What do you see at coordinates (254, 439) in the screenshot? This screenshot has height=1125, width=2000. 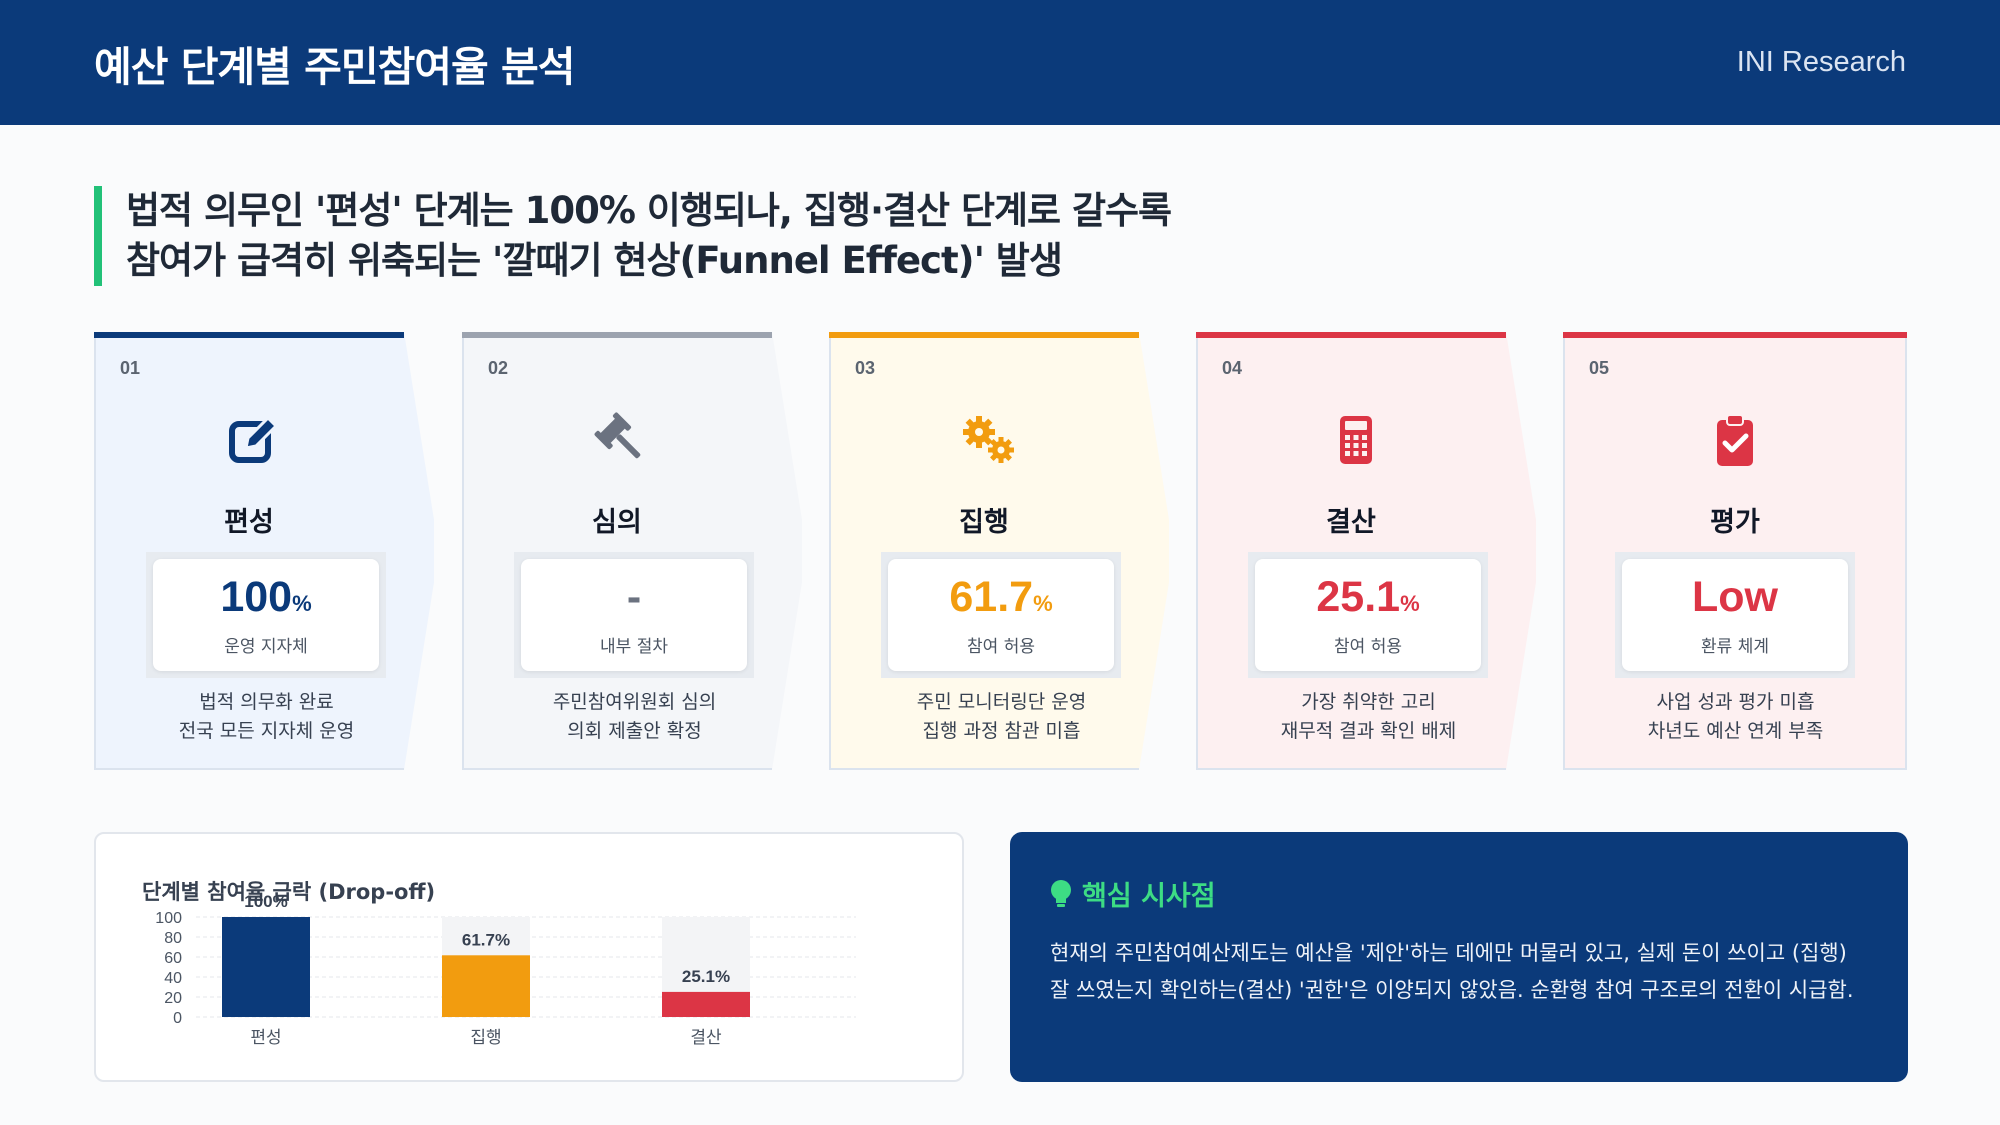 I see `edit-icon` at bounding box center [254, 439].